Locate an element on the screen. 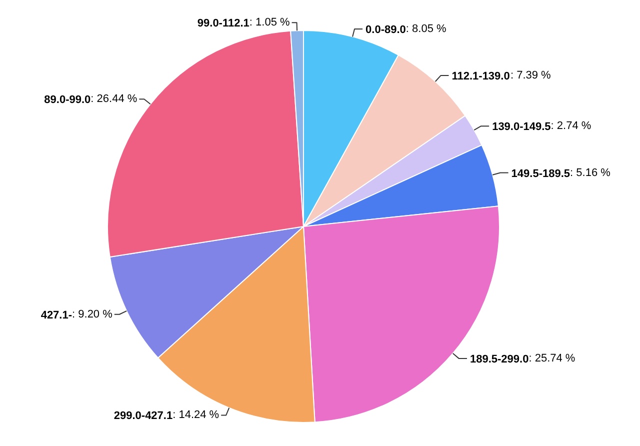 This screenshot has width=640, height=446. data-label: : 26.44 % is located at coordinates (114, 99).